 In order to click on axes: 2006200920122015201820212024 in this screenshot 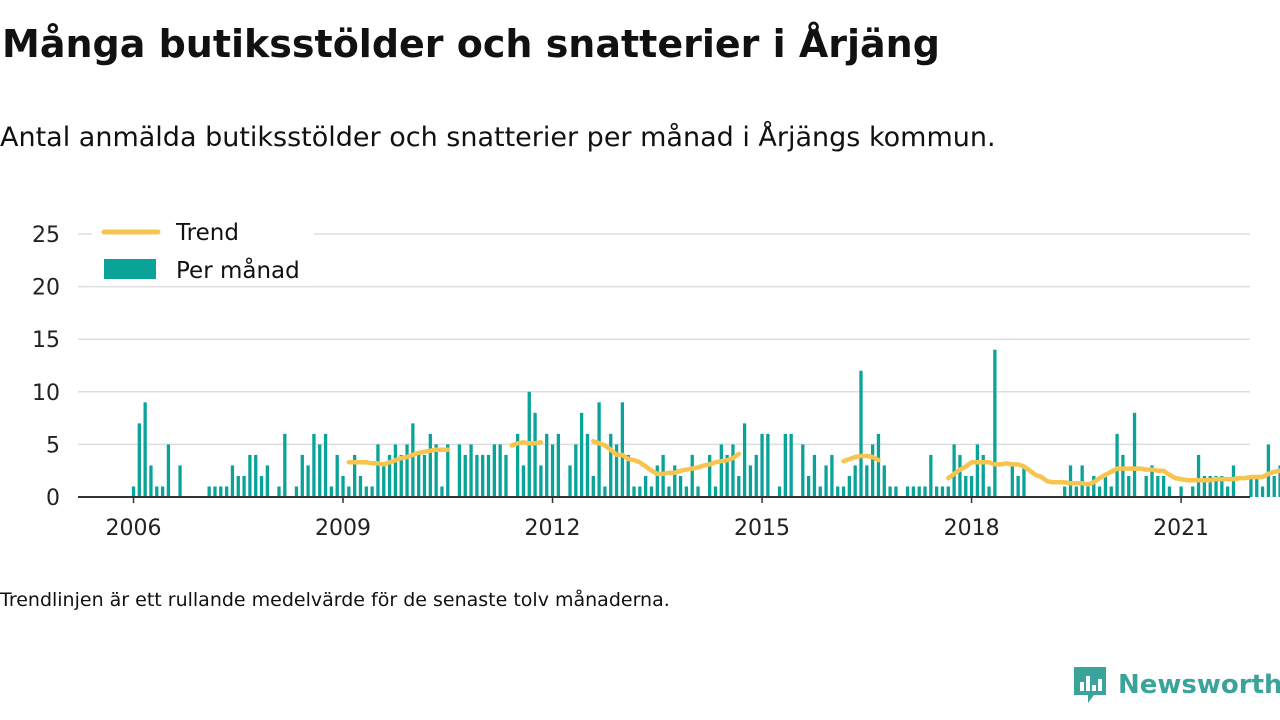, I will do `click(664, 518)`.